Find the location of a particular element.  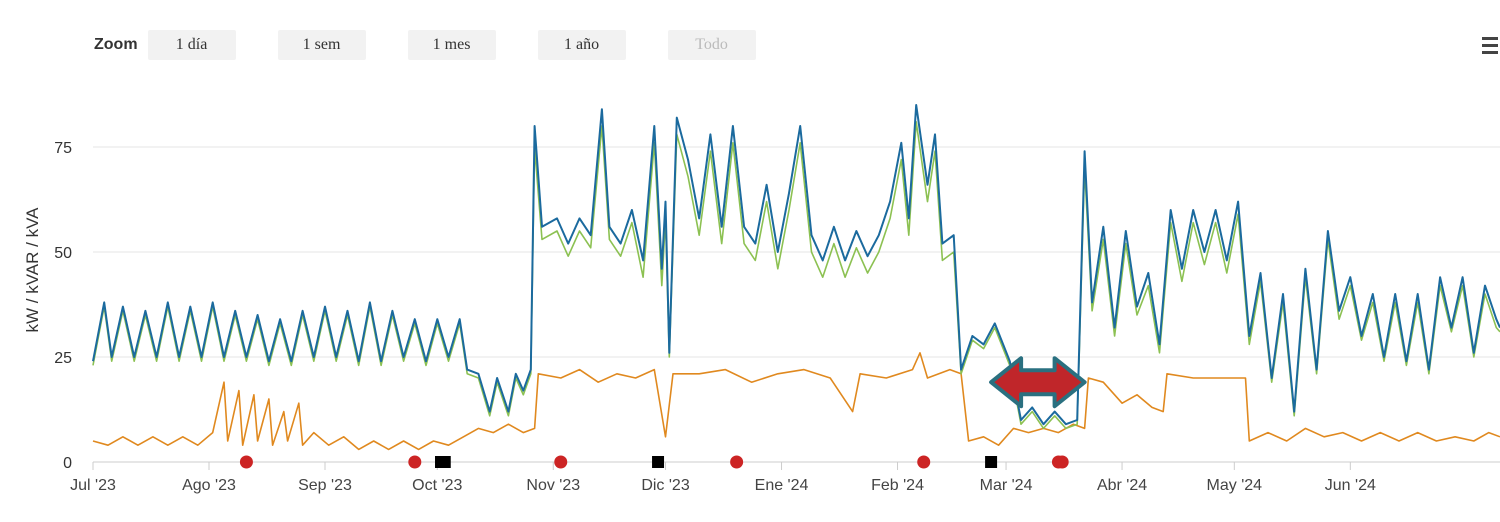

x-tick-label: Oct '23 is located at coordinates (437, 485).